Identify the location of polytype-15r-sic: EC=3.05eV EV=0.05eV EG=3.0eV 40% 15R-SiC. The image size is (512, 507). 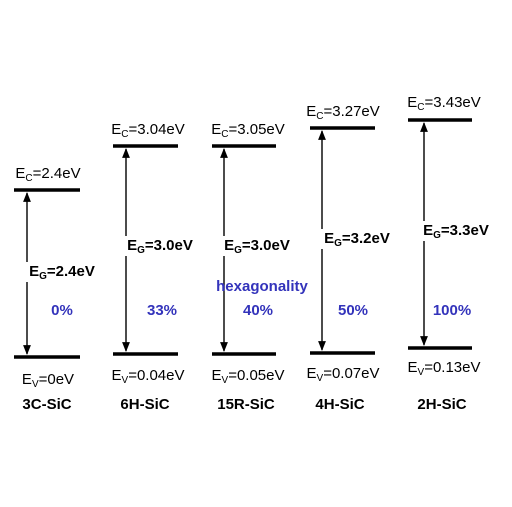
(255, 267).